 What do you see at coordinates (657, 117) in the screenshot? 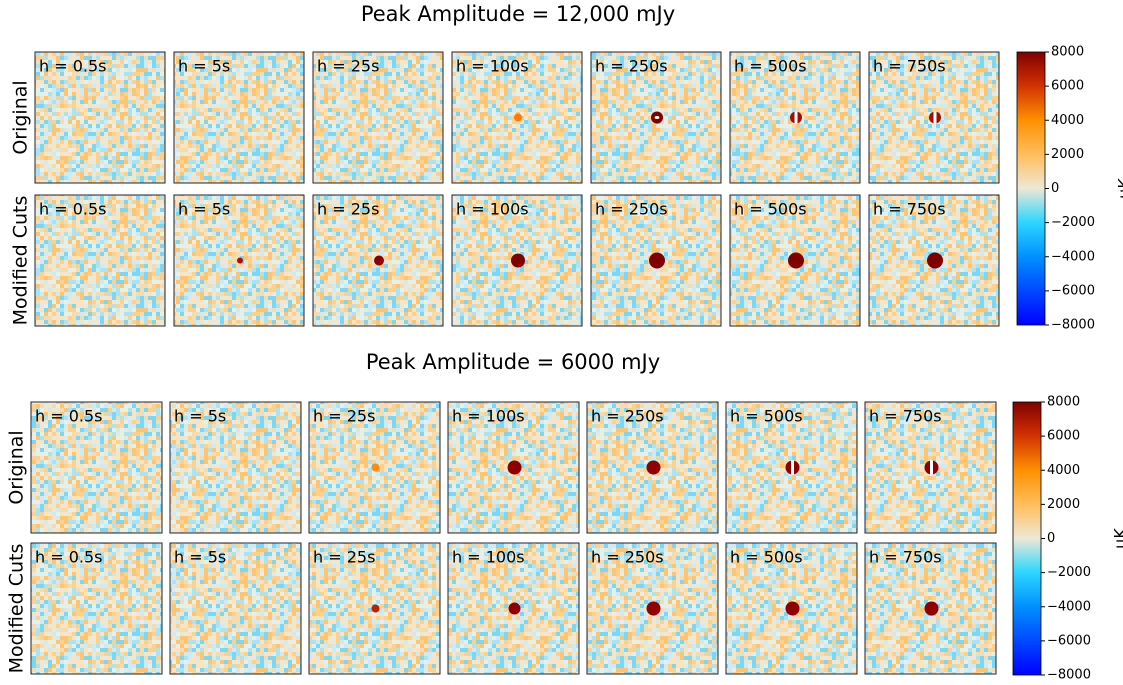
I see `source-core` at bounding box center [657, 117].